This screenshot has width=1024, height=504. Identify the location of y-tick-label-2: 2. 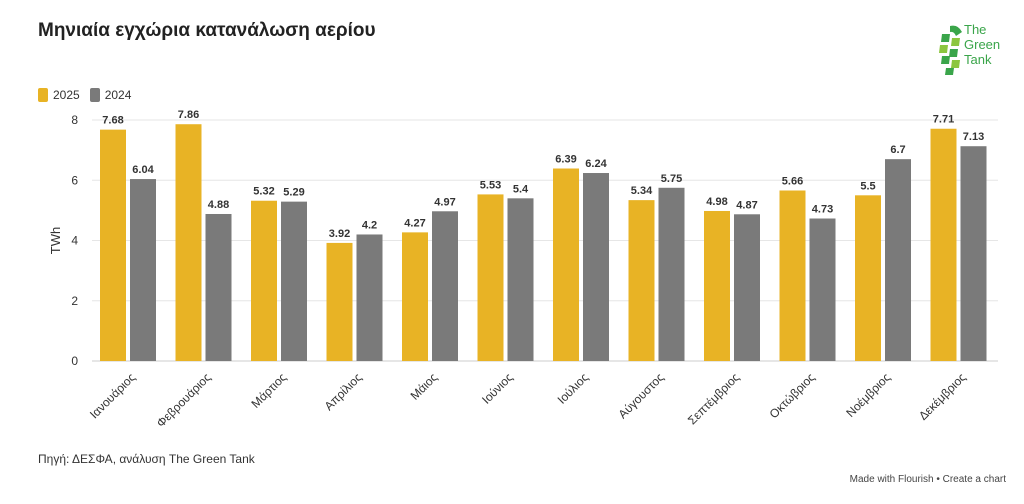
(74, 301).